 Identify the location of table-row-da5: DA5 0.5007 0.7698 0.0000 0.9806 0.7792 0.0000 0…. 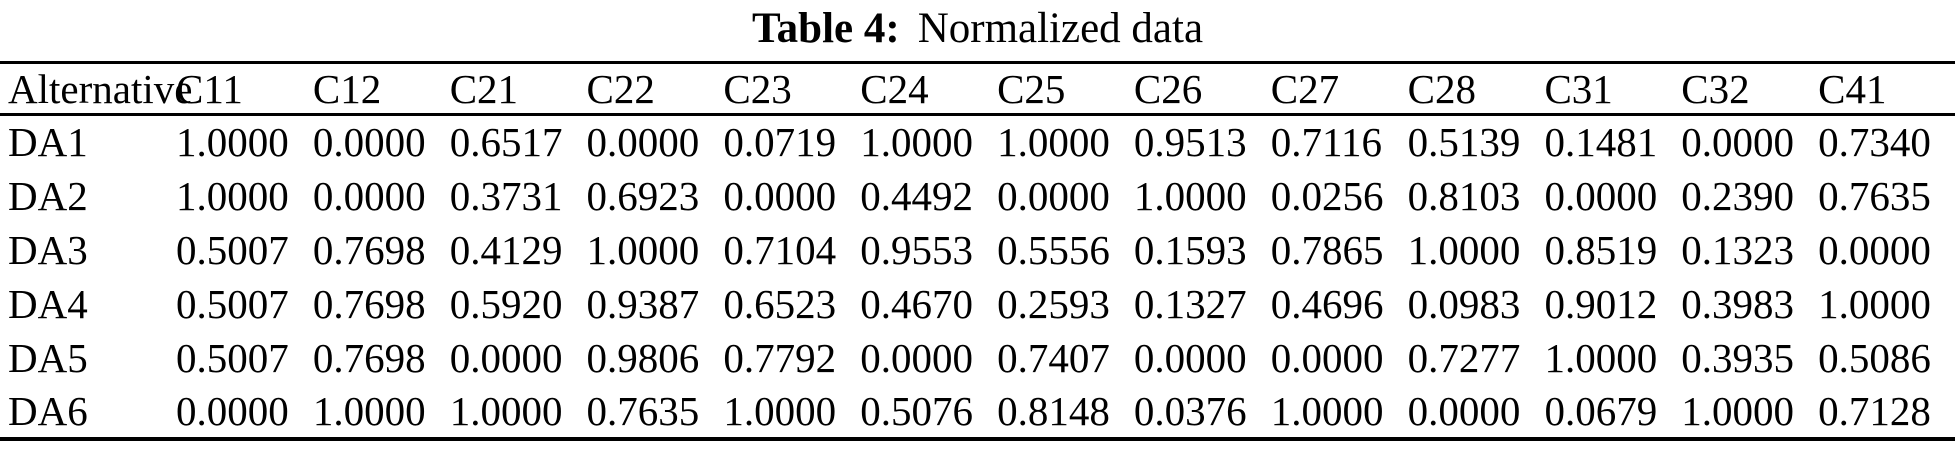
(977, 358).